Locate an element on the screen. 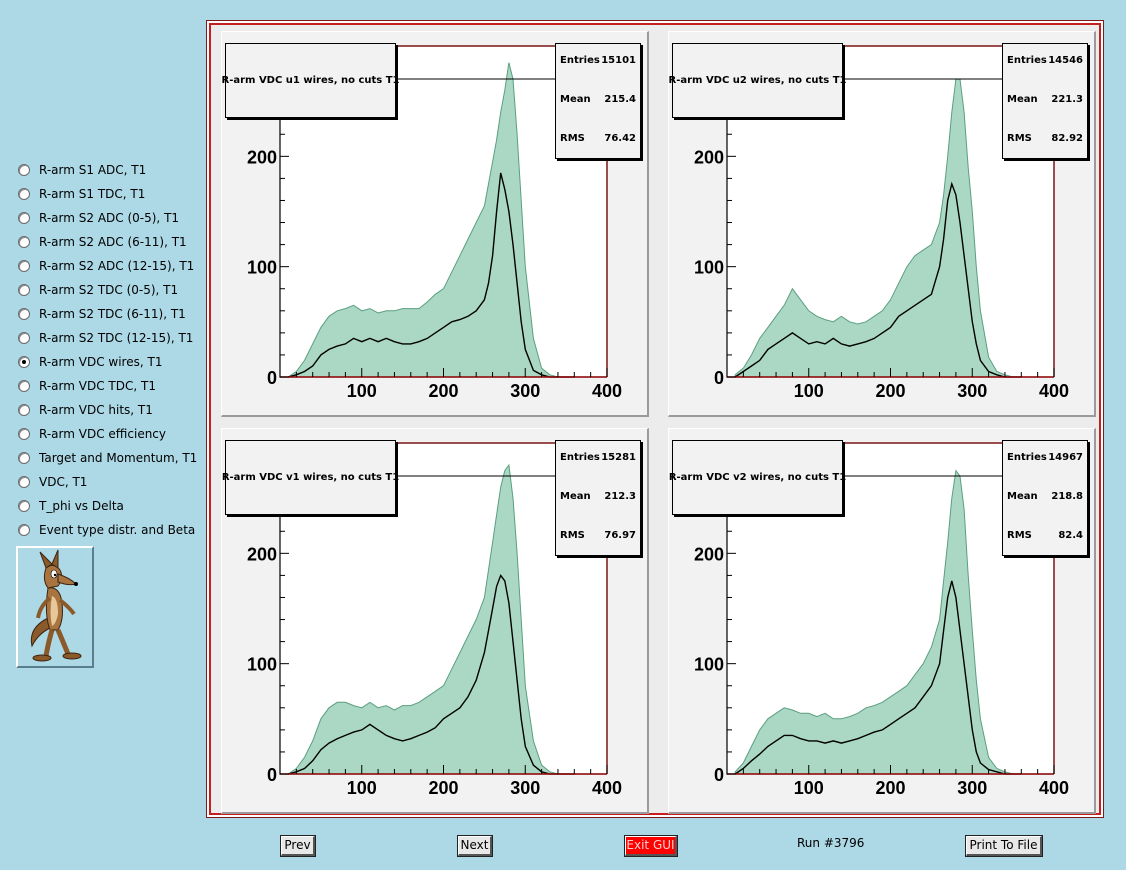 Image resolution: width=1126 pixels, height=870 pixels. exit-gui-button: Exit GUI is located at coordinates (651, 846).